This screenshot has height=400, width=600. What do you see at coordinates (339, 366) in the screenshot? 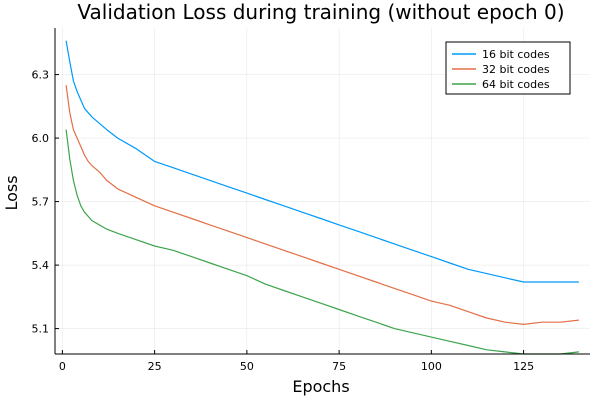
I see `x-tick-label: 75` at bounding box center [339, 366].